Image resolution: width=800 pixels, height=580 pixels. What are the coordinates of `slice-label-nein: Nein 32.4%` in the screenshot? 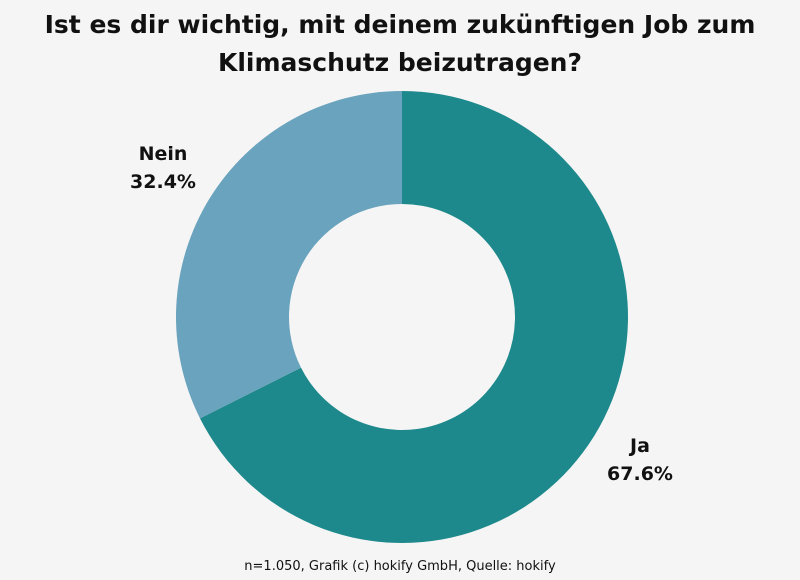 It's located at (163, 168).